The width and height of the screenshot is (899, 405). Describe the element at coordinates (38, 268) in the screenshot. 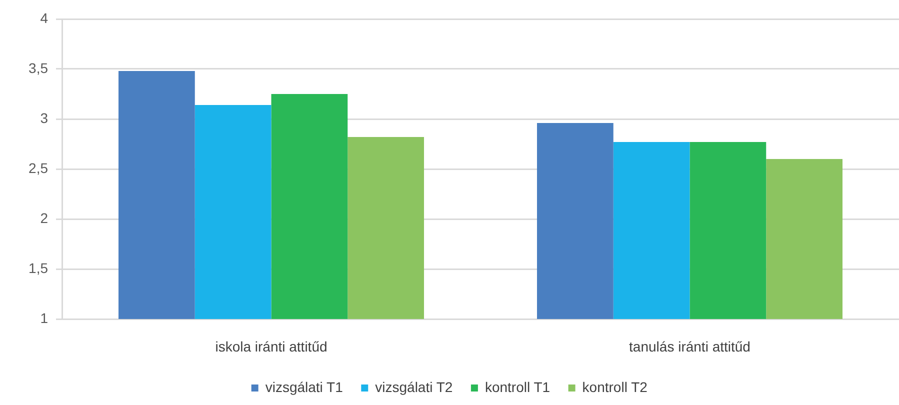

I see `y-tick-label: 1,5` at that location.